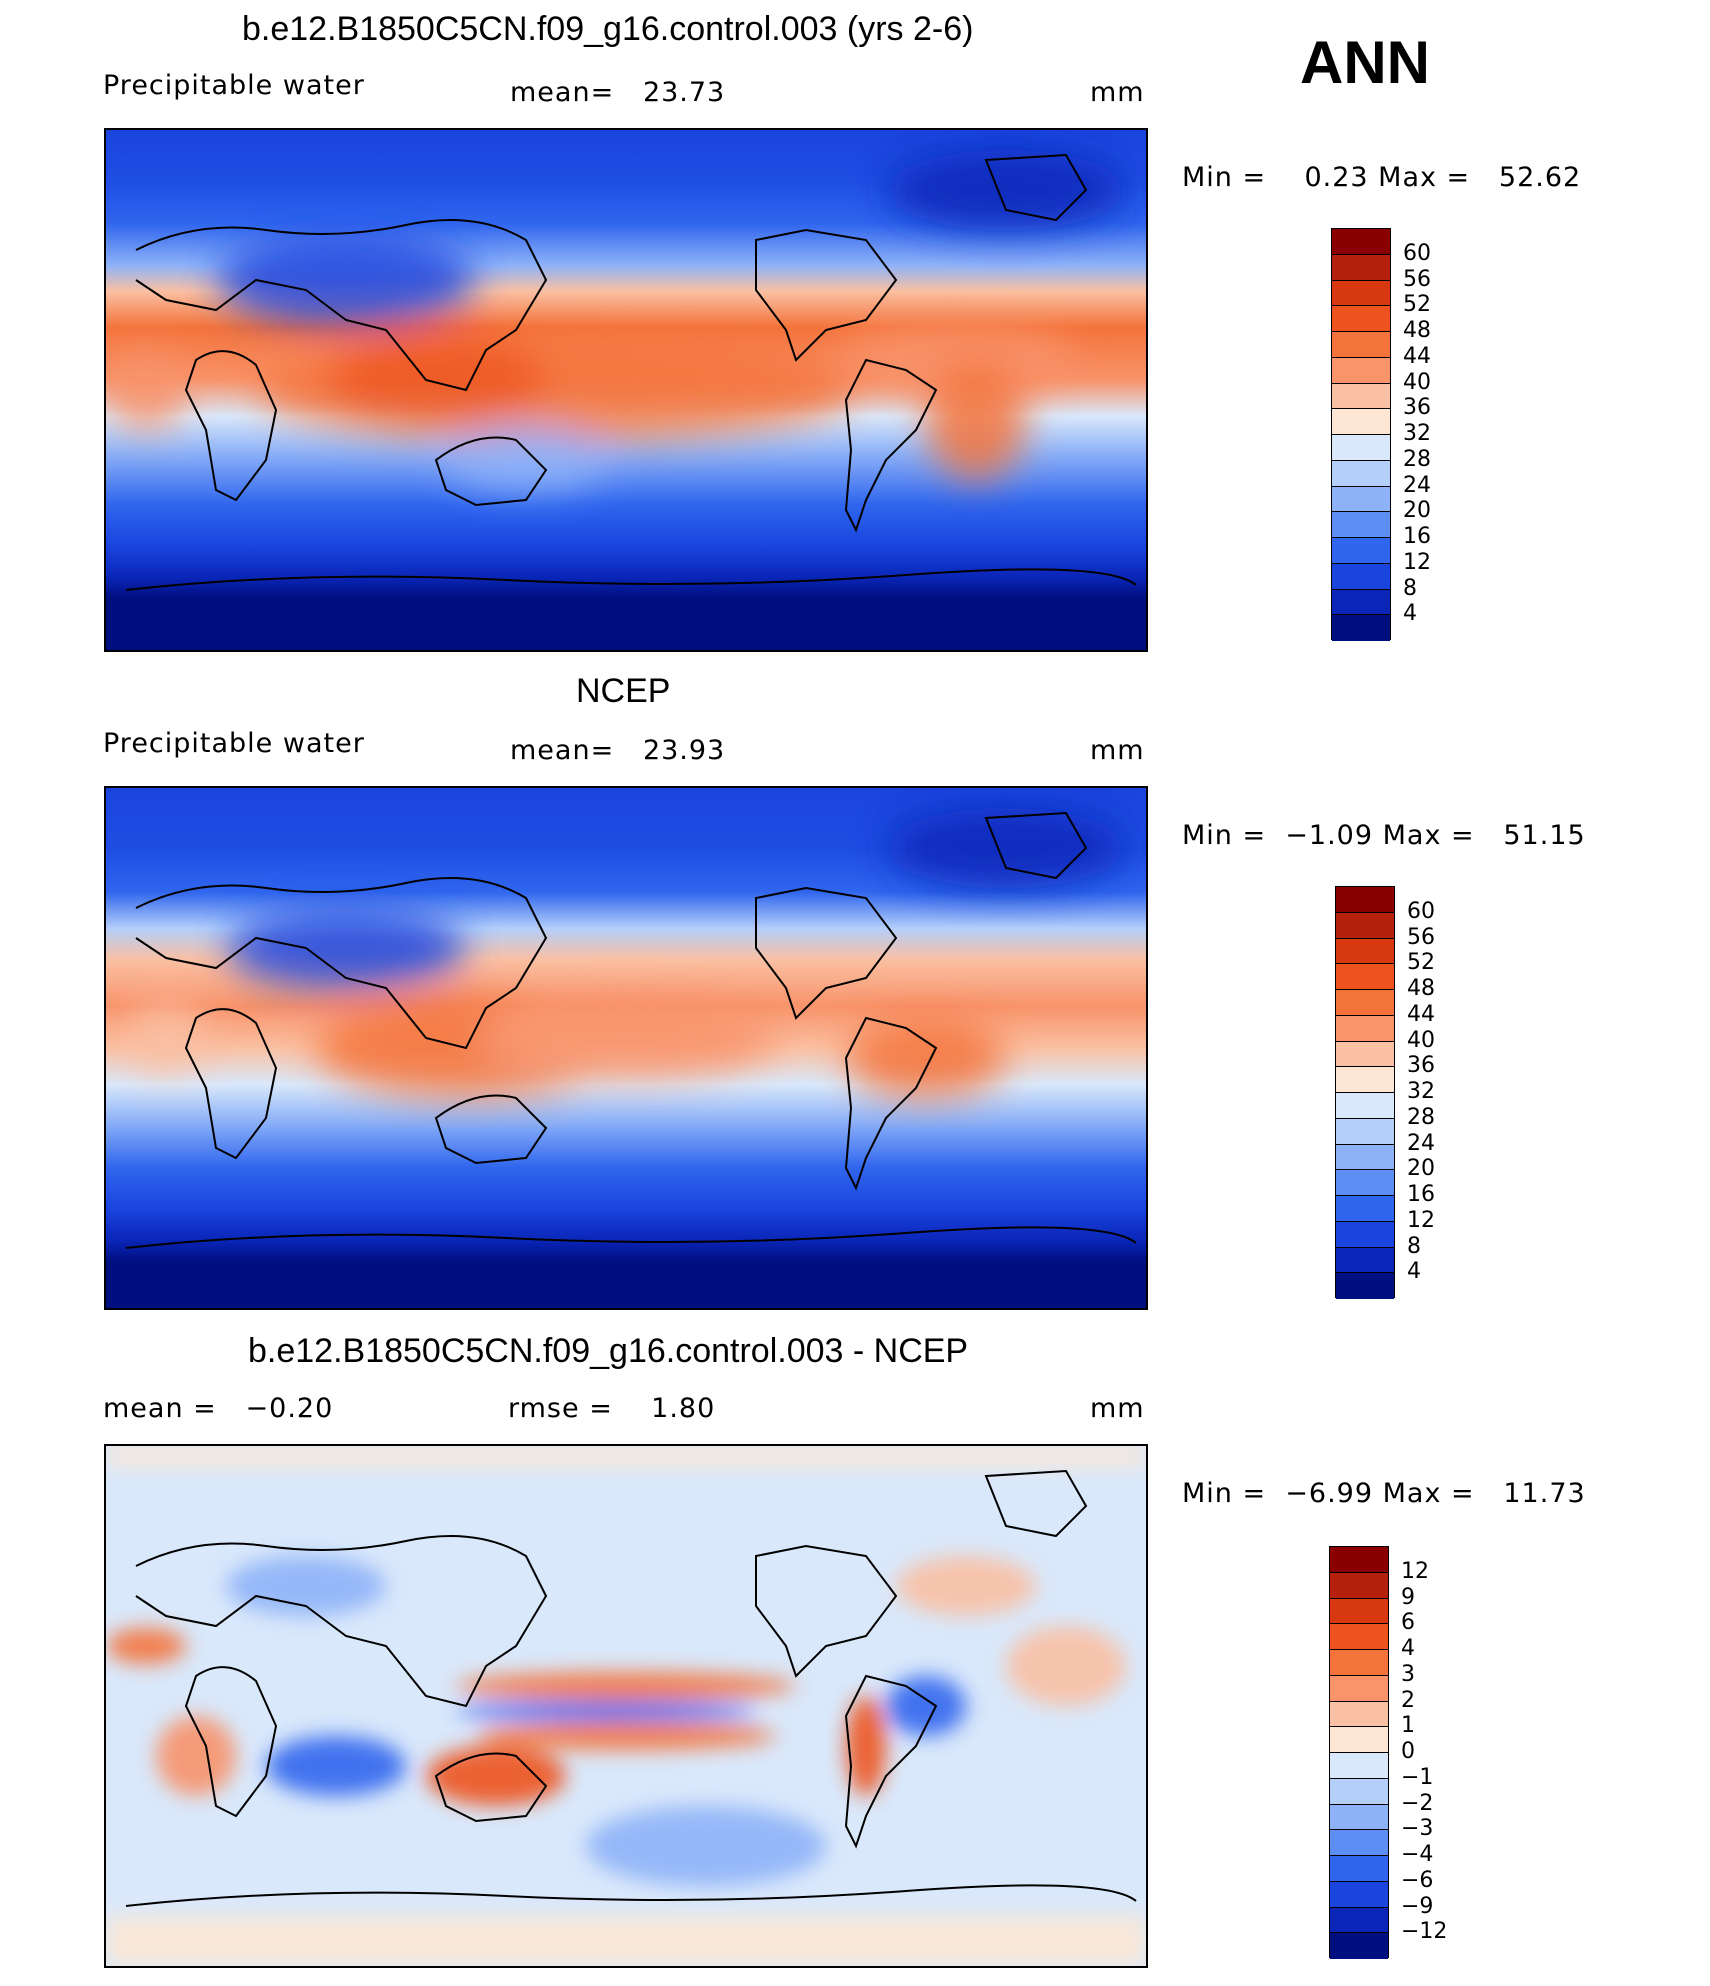 The image size is (1710, 1986). I want to click on colorbar-tick-label: 1, so click(1408, 1726).